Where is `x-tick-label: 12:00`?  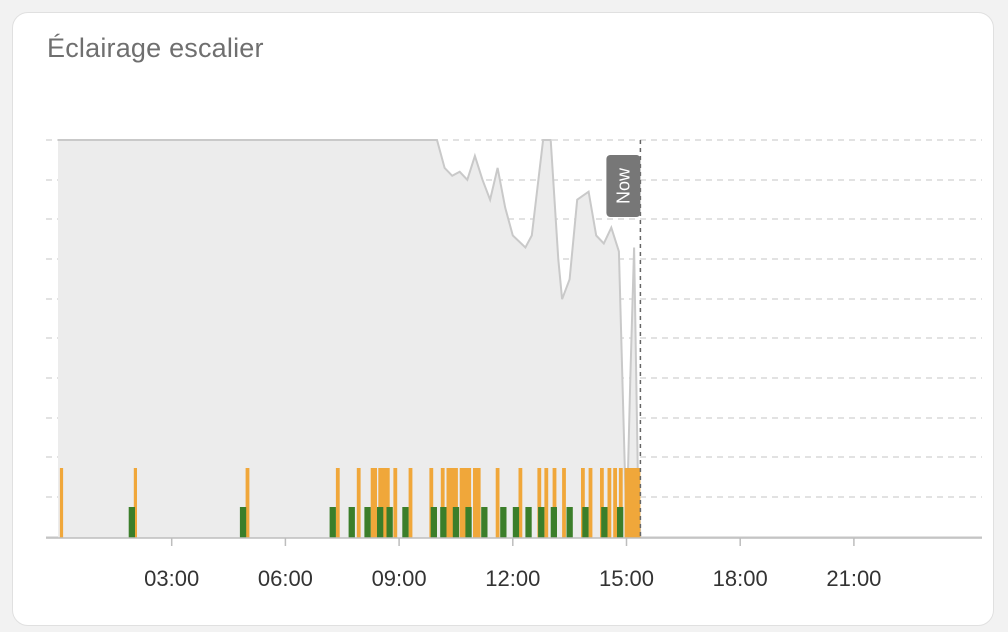 x-tick-label: 12:00 is located at coordinates (512, 578).